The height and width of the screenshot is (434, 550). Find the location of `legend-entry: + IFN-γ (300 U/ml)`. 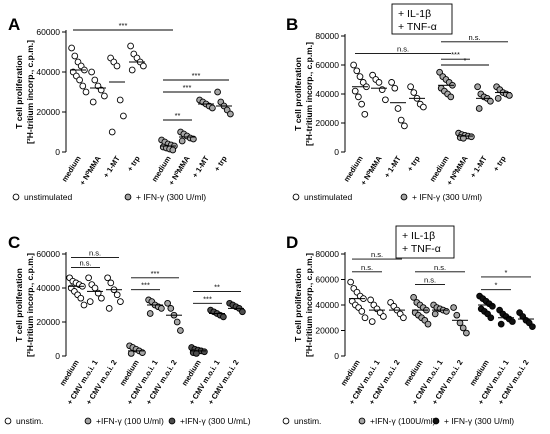

legend-entry: + IFN-γ (300 U/ml) is located at coordinates (479, 421).